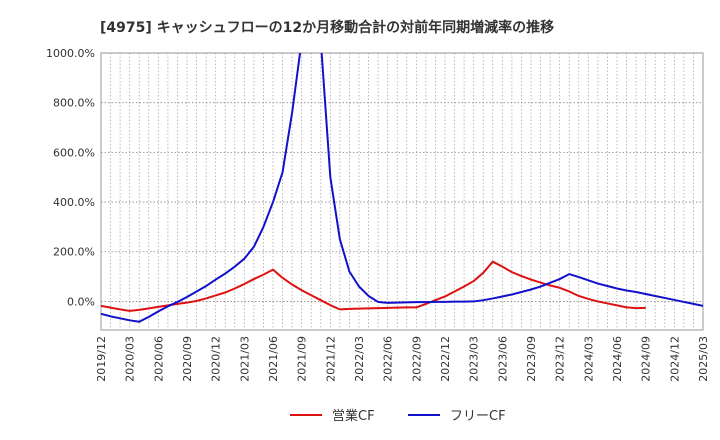  What do you see at coordinates (445, 359) in the screenshot?
I see `x-tick-label: 2022/12` at bounding box center [445, 359].